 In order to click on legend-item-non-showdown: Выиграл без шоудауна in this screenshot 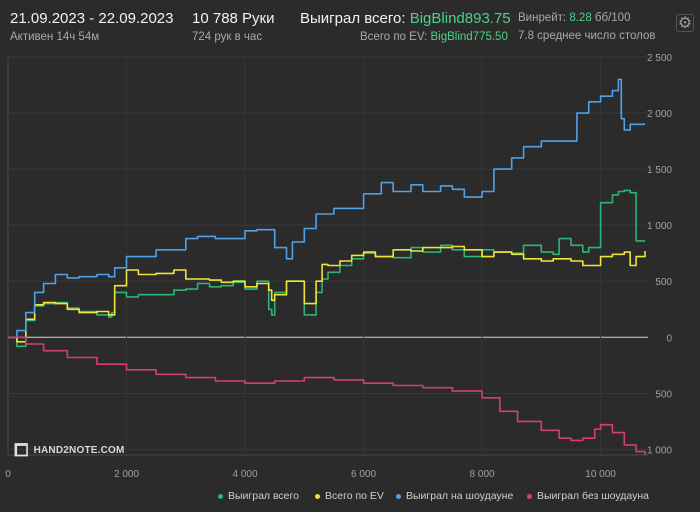, I will do `click(588, 496)`.